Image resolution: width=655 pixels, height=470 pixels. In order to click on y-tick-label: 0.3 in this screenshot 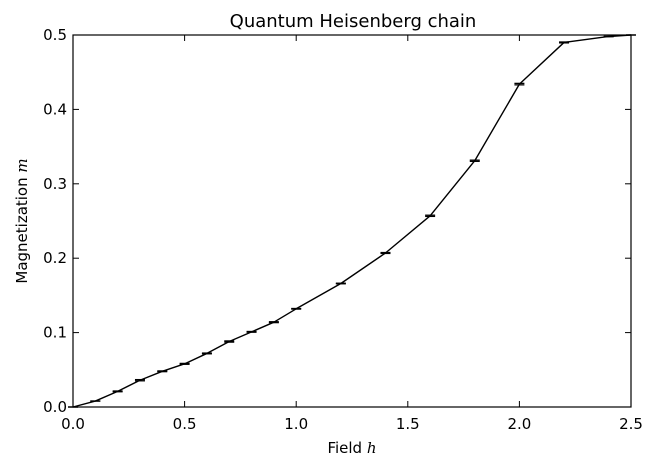, I will do `click(55, 184)`.